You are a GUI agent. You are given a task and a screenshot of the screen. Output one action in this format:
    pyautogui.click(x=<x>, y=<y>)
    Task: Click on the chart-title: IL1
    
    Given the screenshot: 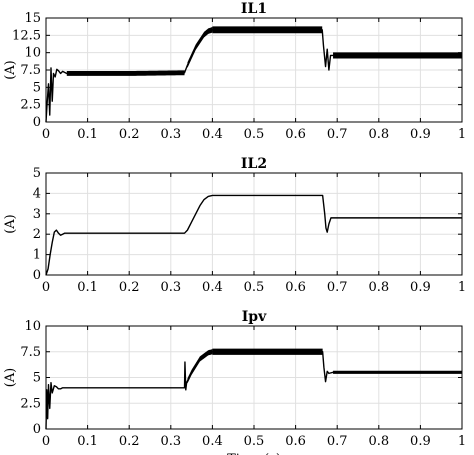 What is the action you would take?
    pyautogui.click(x=254, y=9)
    